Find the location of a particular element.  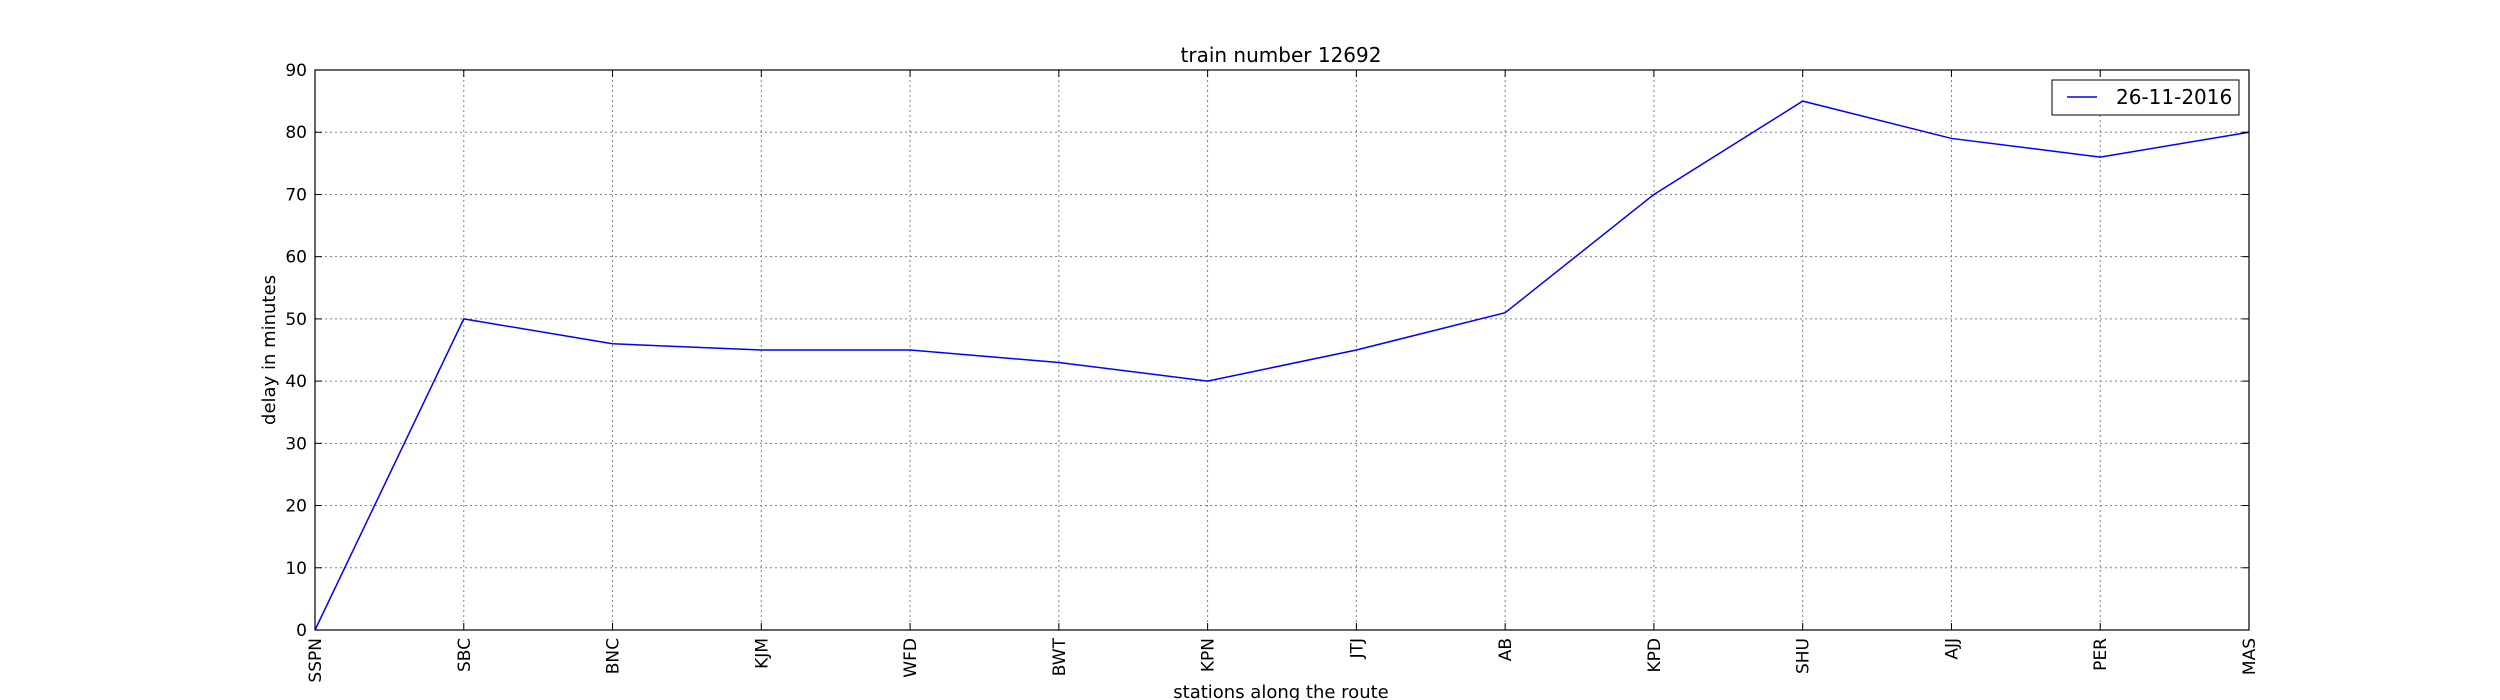

x-tick-label: SBC is located at coordinates (465, 655).